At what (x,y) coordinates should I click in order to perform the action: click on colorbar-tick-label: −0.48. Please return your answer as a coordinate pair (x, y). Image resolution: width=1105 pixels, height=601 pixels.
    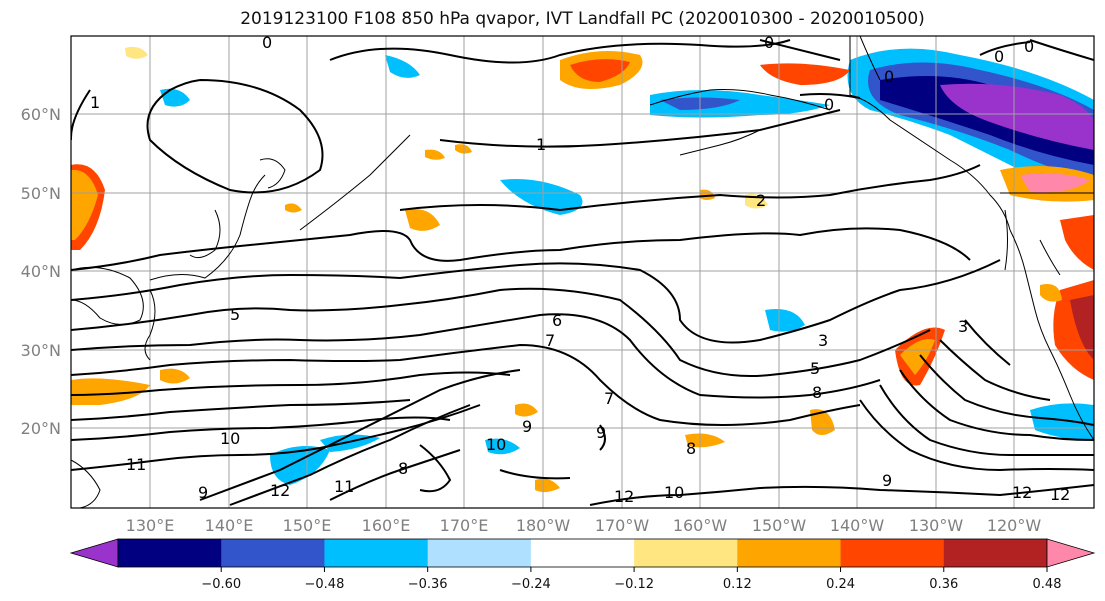
    Looking at the image, I should click on (325, 584).